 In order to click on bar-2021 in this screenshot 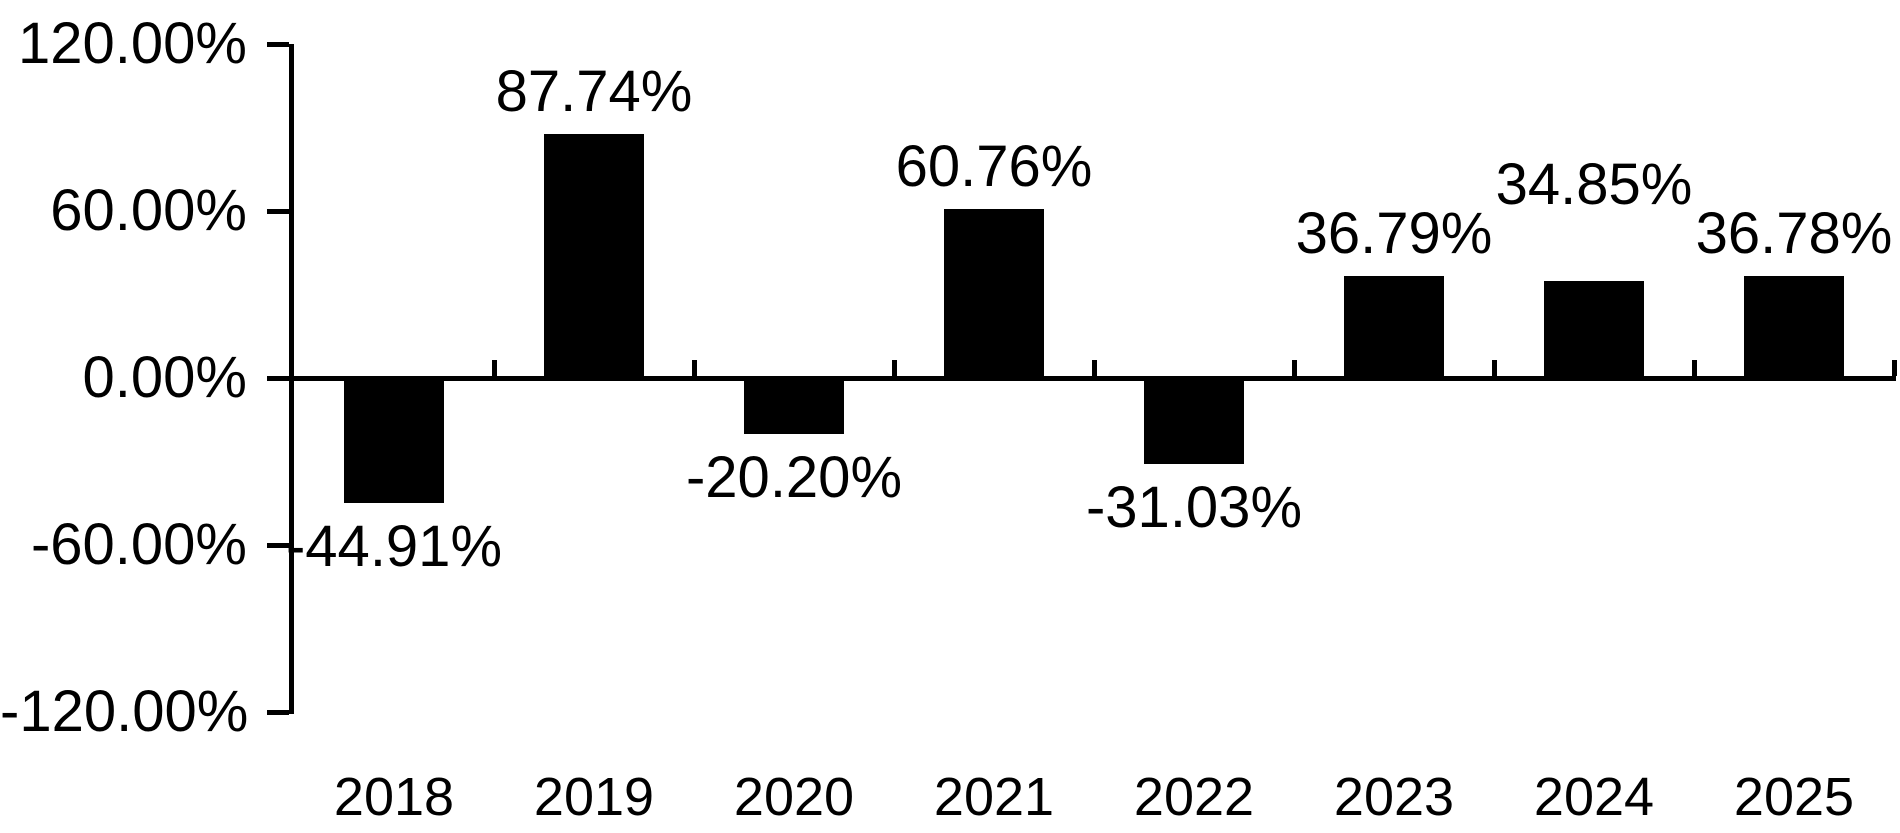, I will do `click(994, 294)`.